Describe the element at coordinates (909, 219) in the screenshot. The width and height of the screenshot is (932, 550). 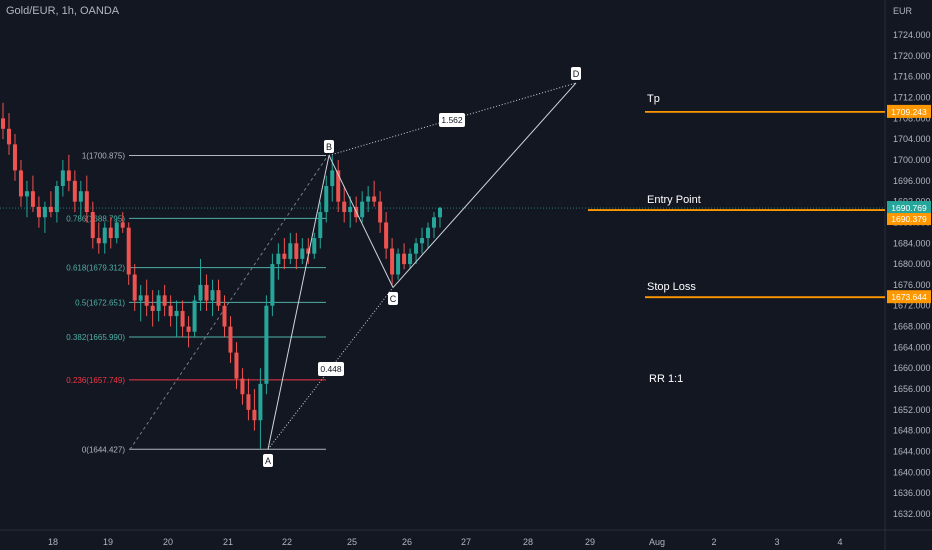
I see `entry-price-badge` at that location.